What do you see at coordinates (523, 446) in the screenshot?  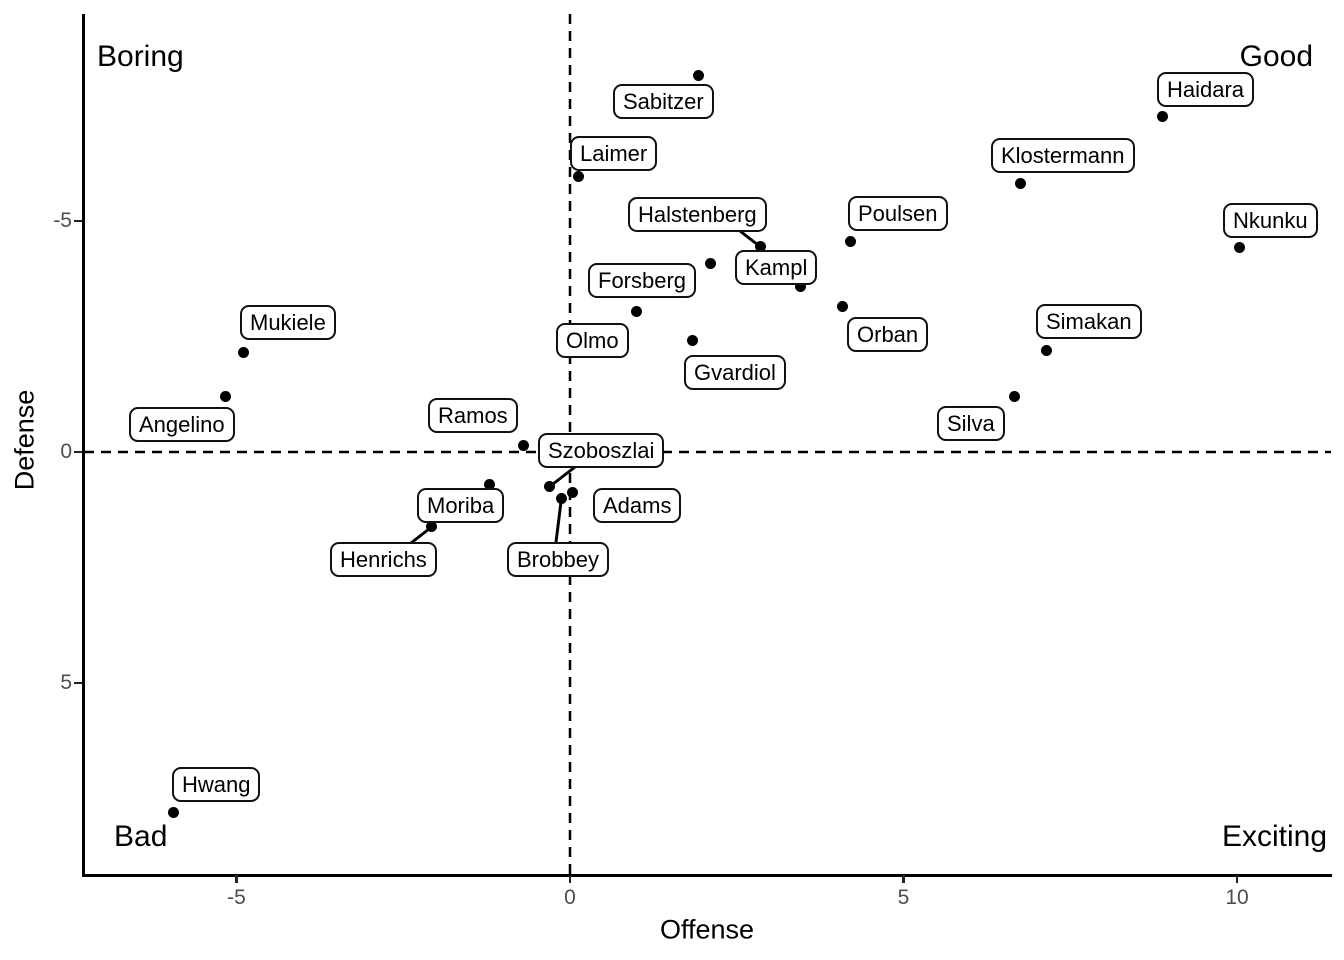 I see `data-point-ramos` at bounding box center [523, 446].